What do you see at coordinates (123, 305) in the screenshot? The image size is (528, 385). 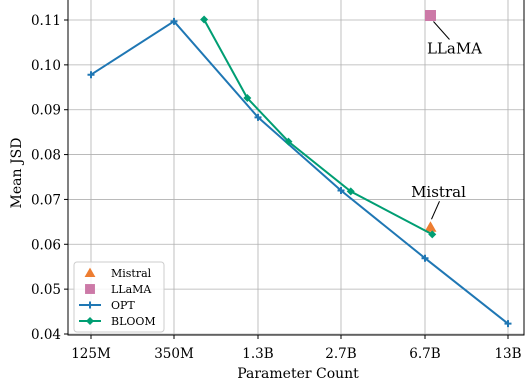 I see `legend-label: OPT` at bounding box center [123, 305].